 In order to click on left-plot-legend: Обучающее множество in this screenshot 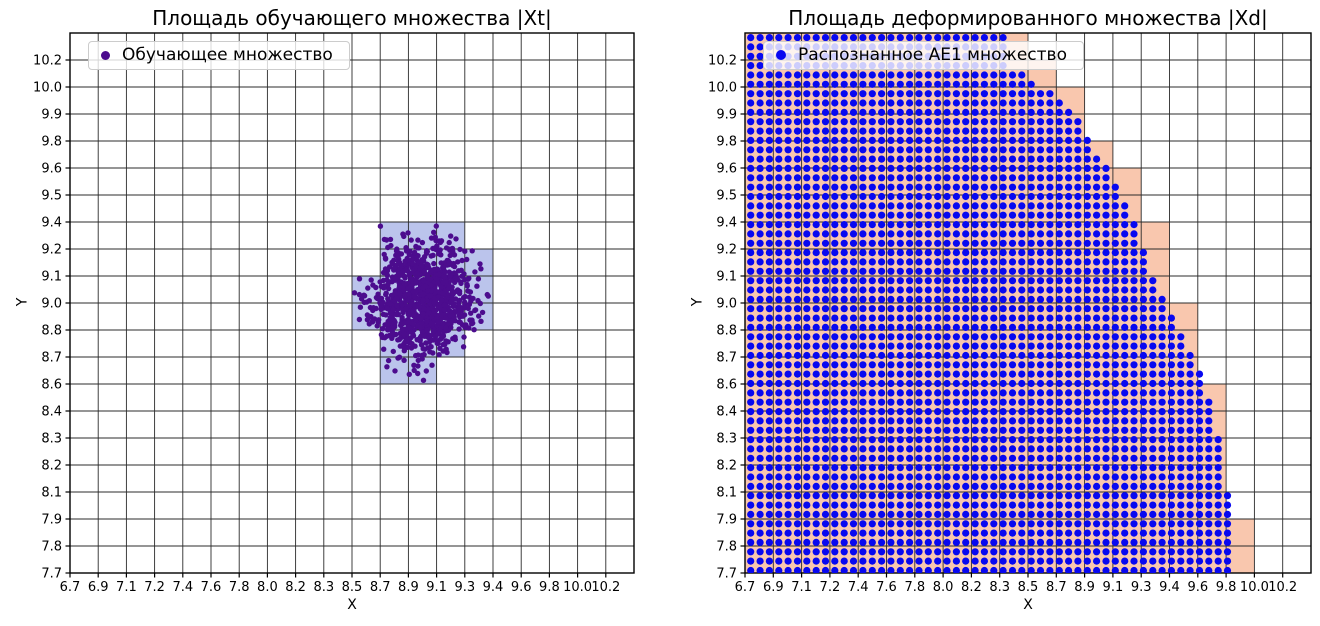, I will do `click(219, 55)`.